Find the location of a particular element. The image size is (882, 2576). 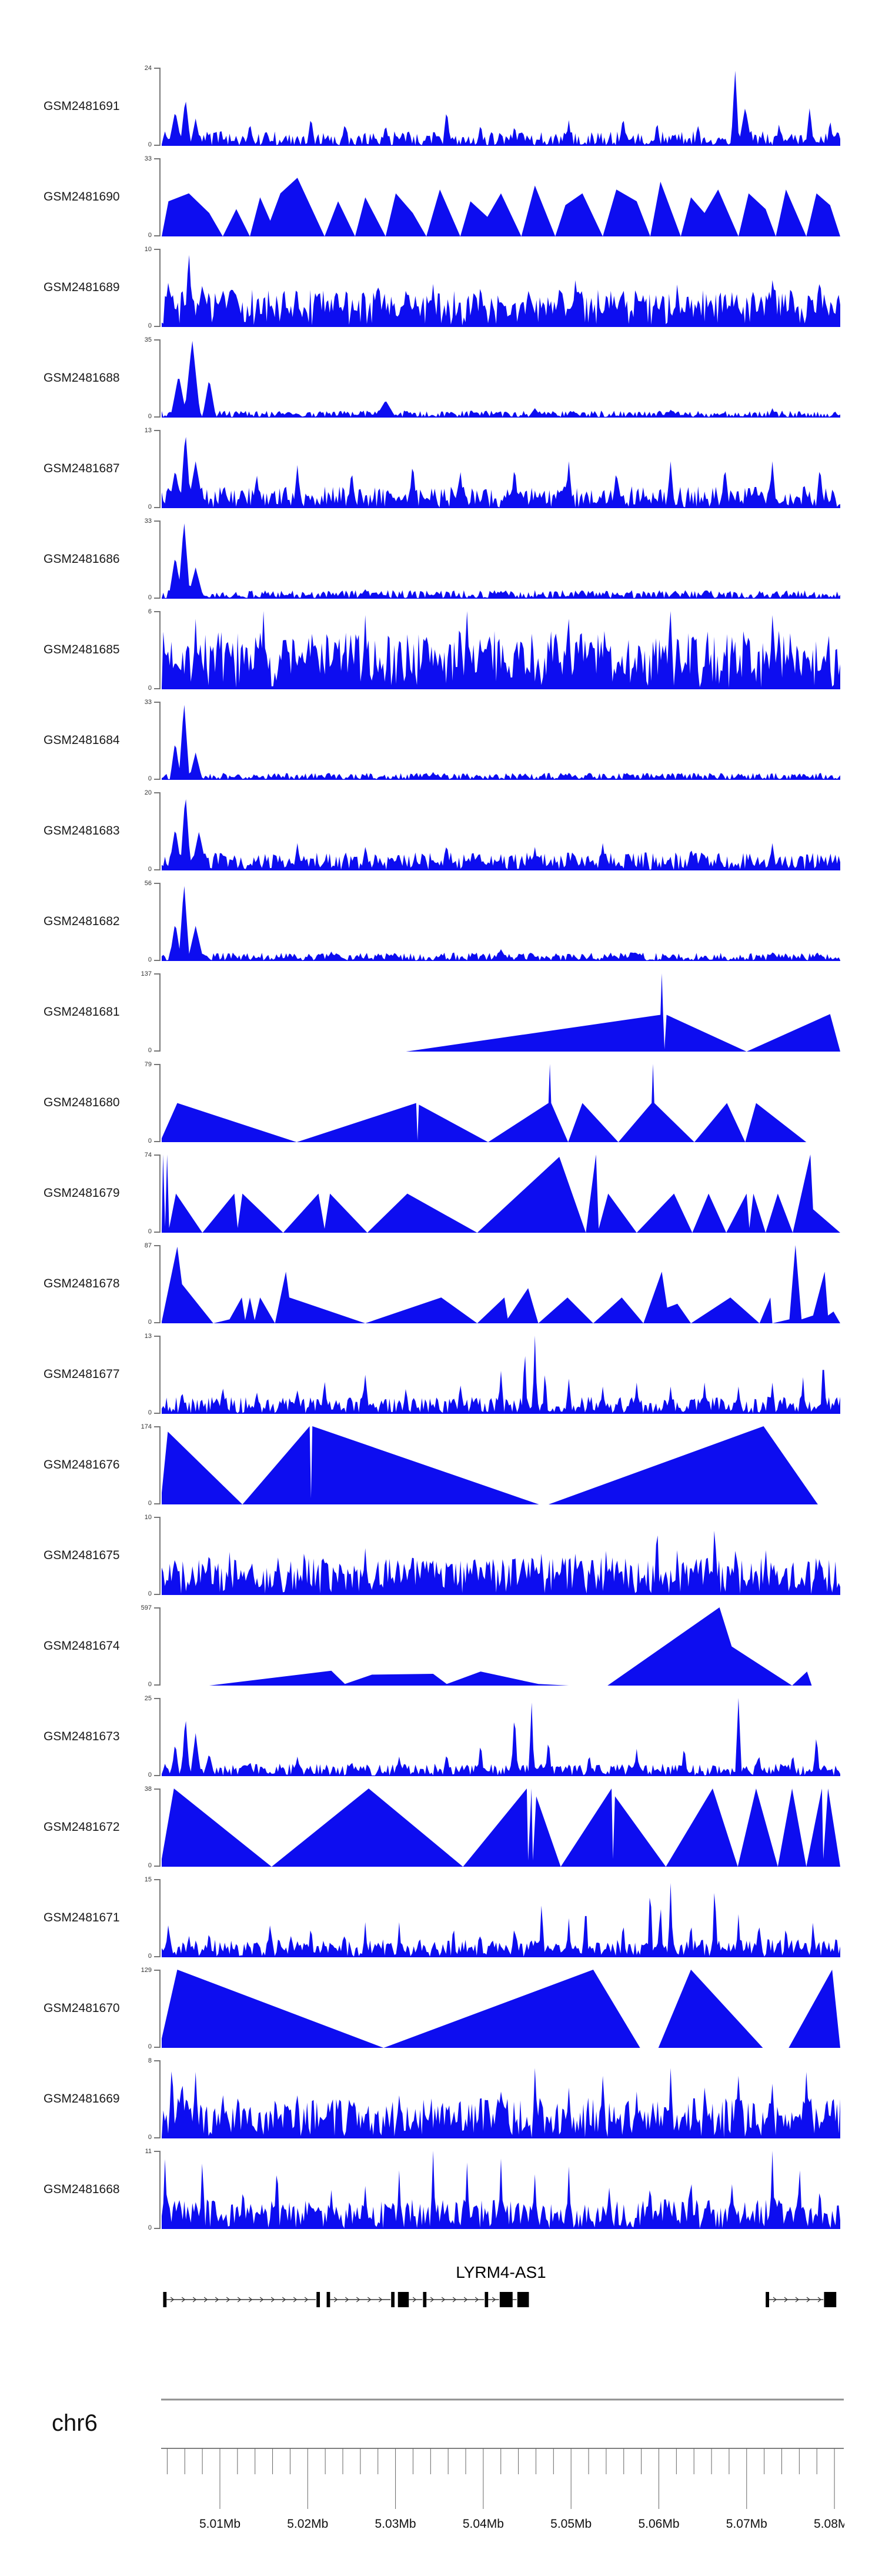

coverage-track-row: GSM2481689 10 0 is located at coordinates (441, 287).